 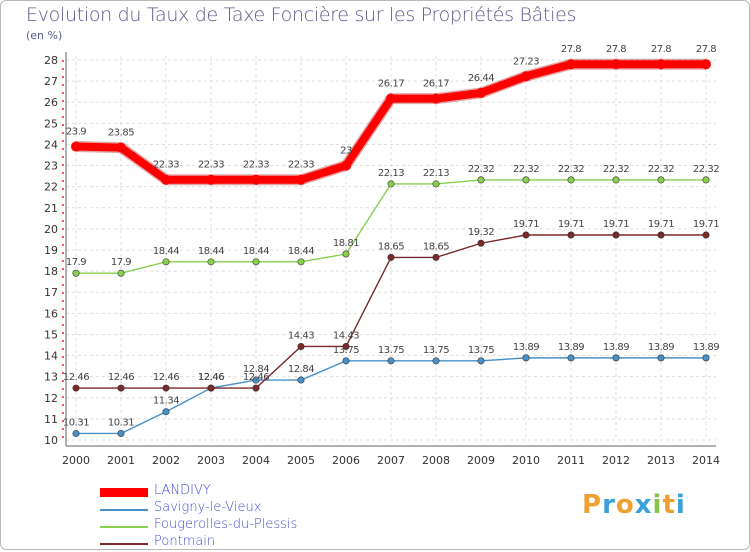 What do you see at coordinates (51, 144) in the screenshot?
I see `y-tick-label: 24` at bounding box center [51, 144].